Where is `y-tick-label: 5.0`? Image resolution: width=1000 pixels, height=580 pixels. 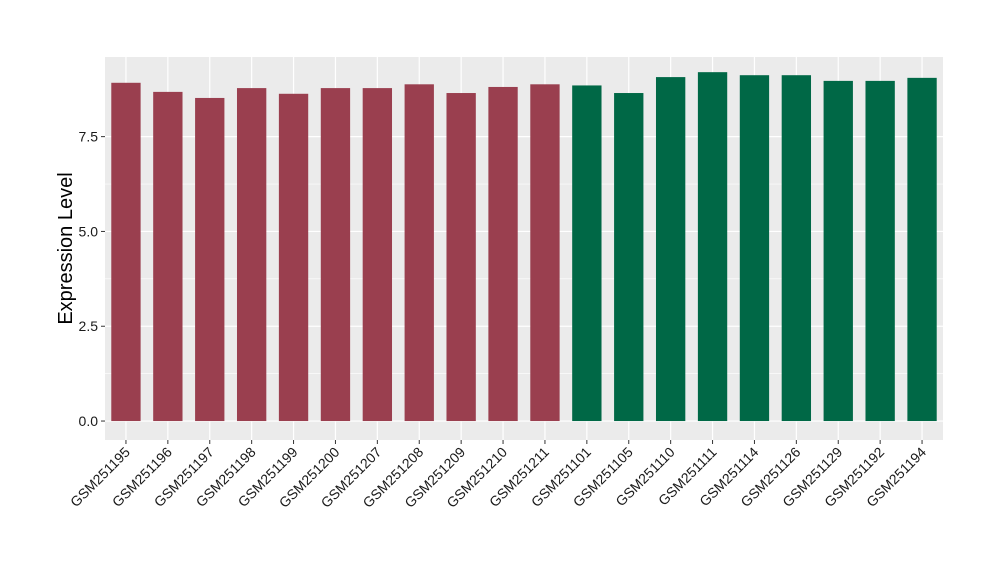
y-tick-label: 5.0 is located at coordinates (89, 231).